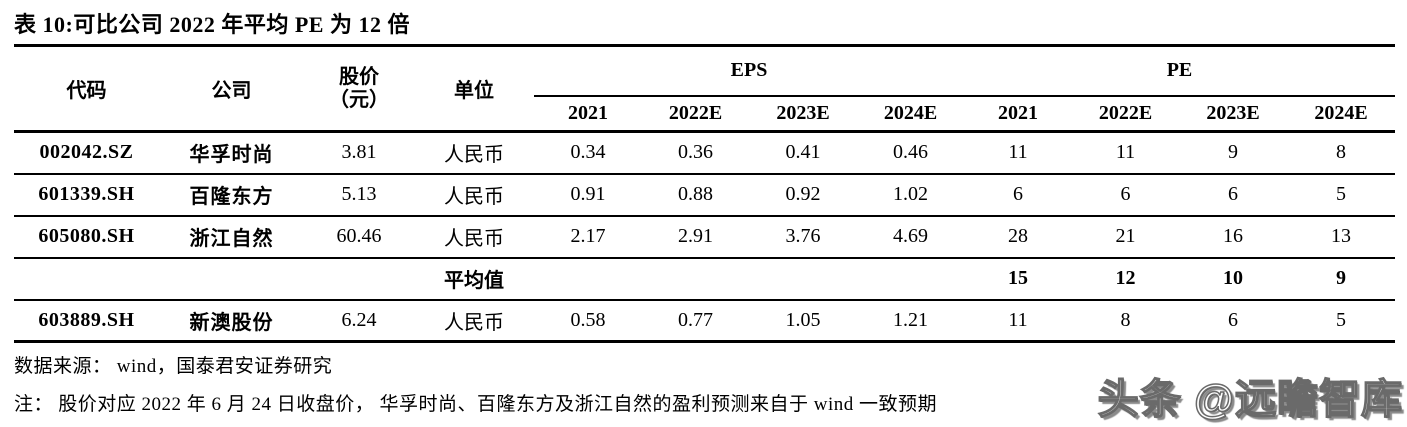 The width and height of the screenshot is (1407, 427). What do you see at coordinates (474, 281) in the screenshot?
I see `average-label: 平均值` at bounding box center [474, 281].